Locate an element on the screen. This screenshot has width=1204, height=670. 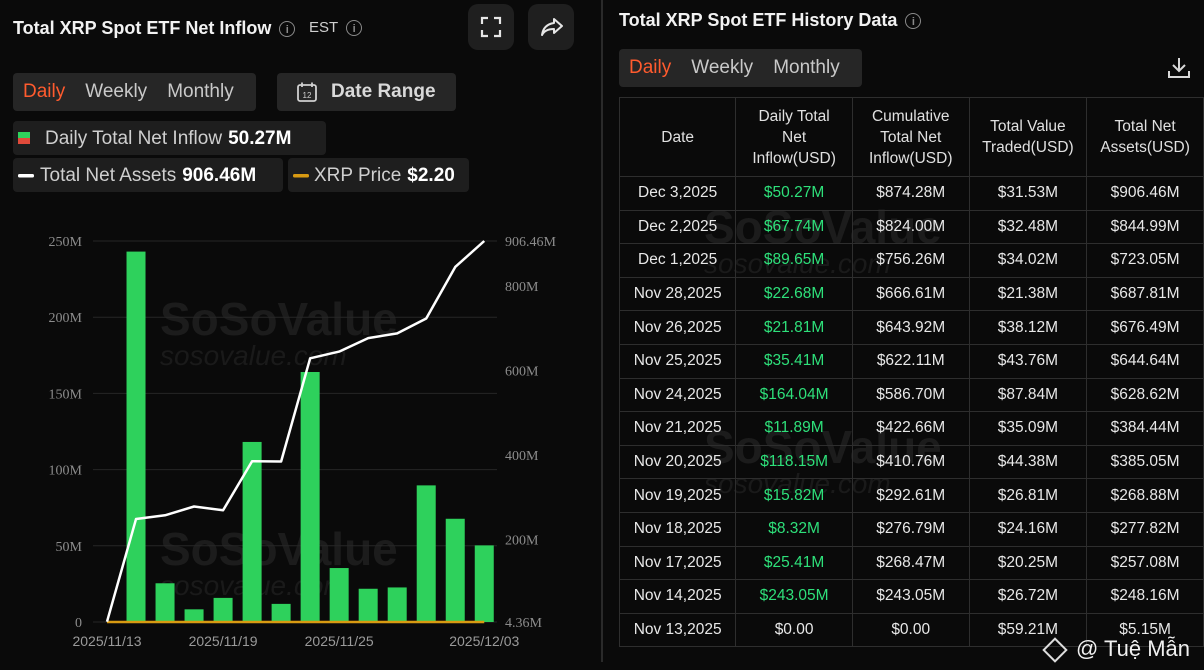
table-cell: $292.61M is located at coordinates (910, 495).